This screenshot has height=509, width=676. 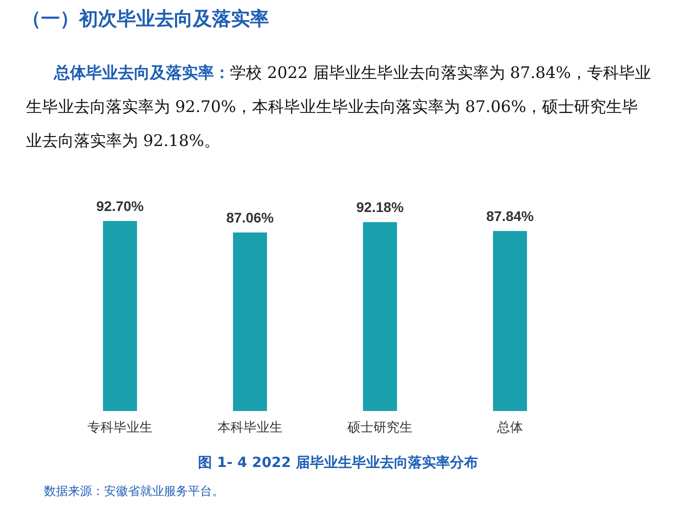 What do you see at coordinates (338, 463) in the screenshot?
I see `caption: 图 1- 4 2022 届毕业生毕业去向落实率分布` at bounding box center [338, 463].